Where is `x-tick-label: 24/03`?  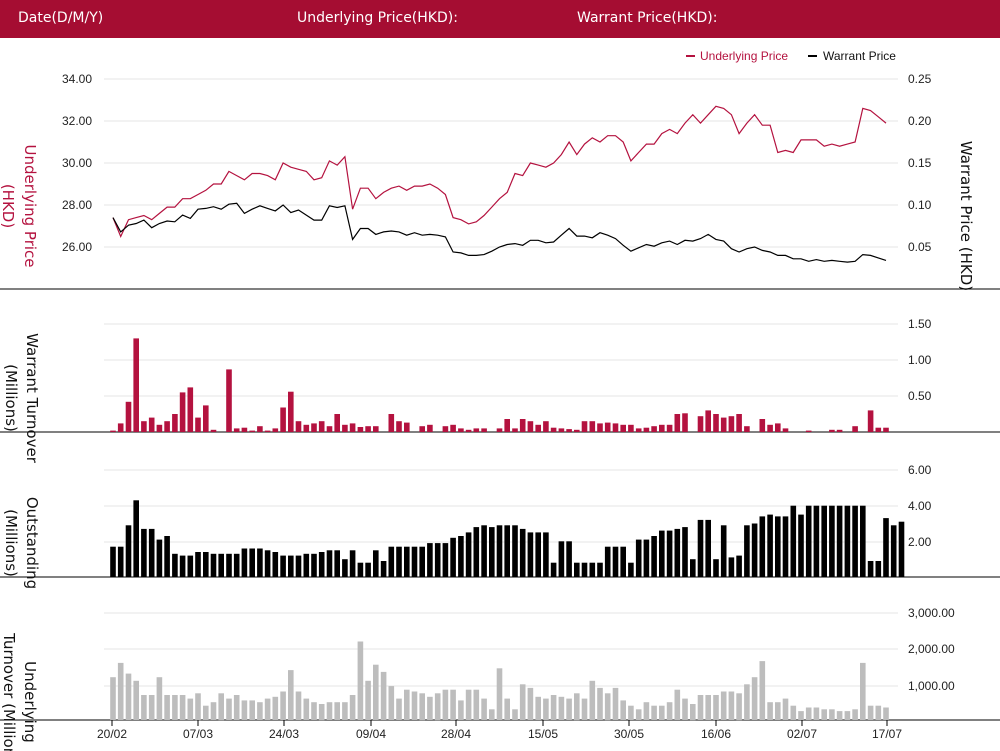 x-tick-label: 24/03 is located at coordinates (284, 734).